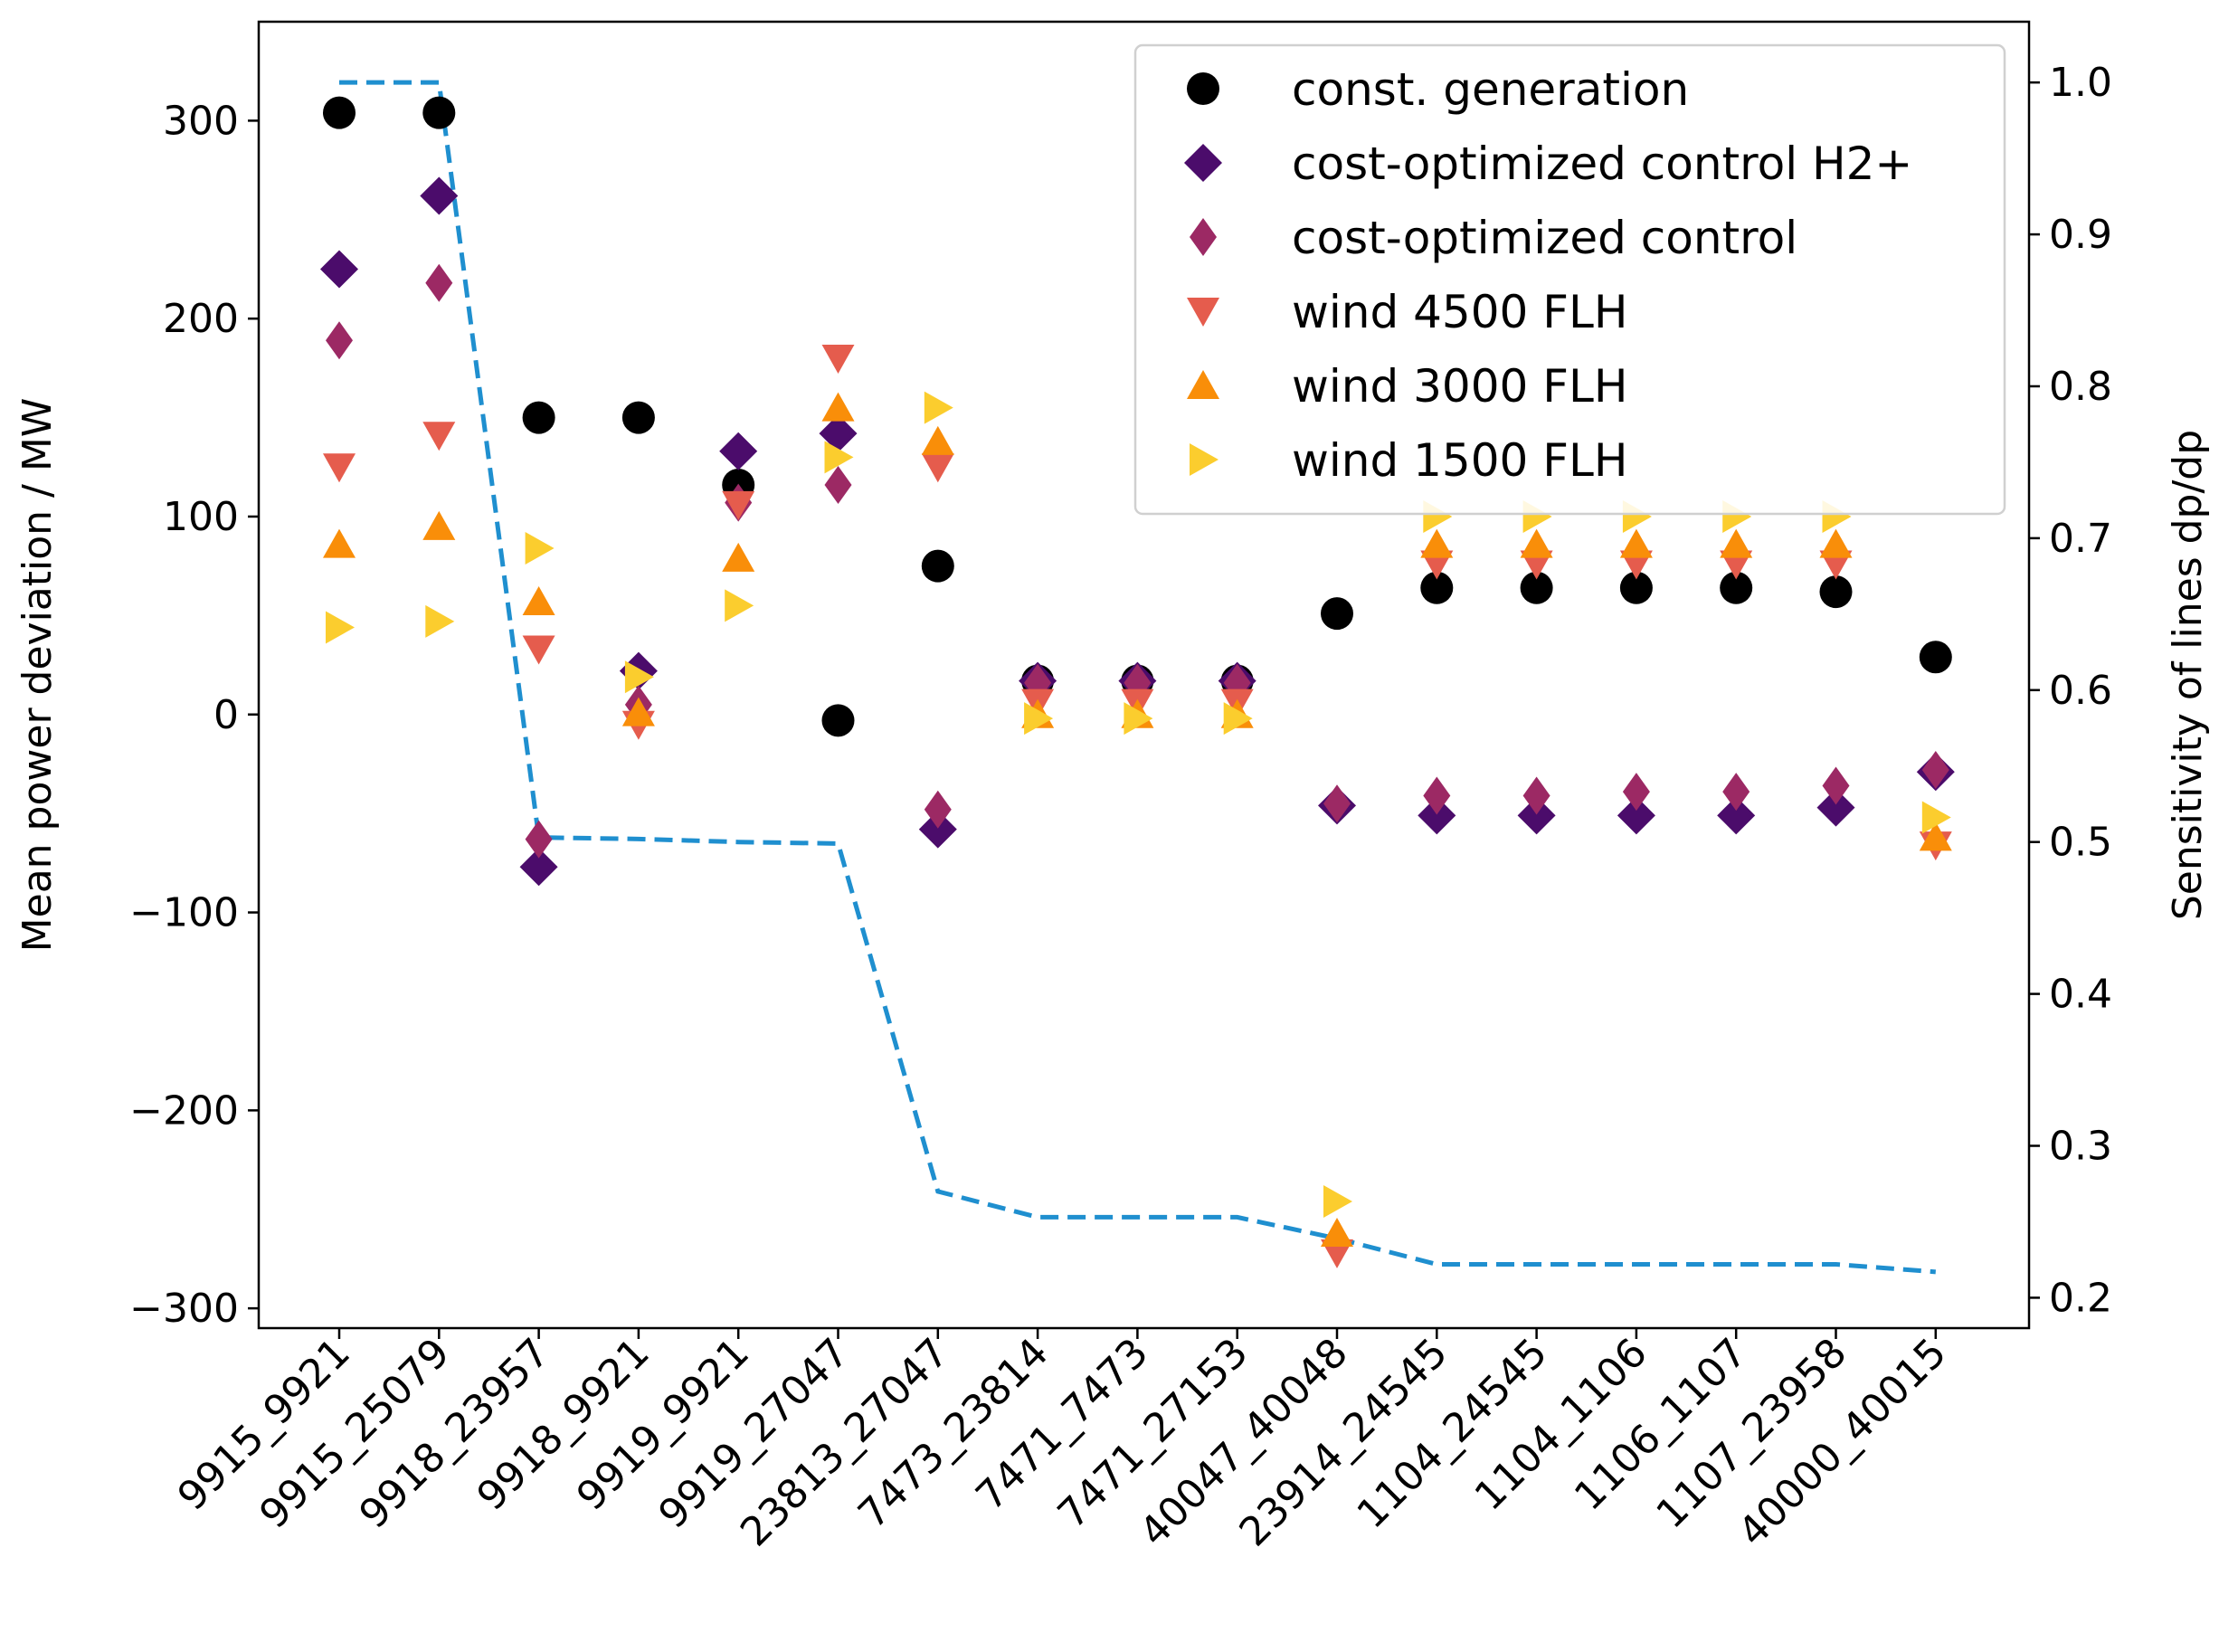  Describe the element at coordinates (2080, 1298) in the screenshot. I see `y2-tick-label: 0.2` at that location.